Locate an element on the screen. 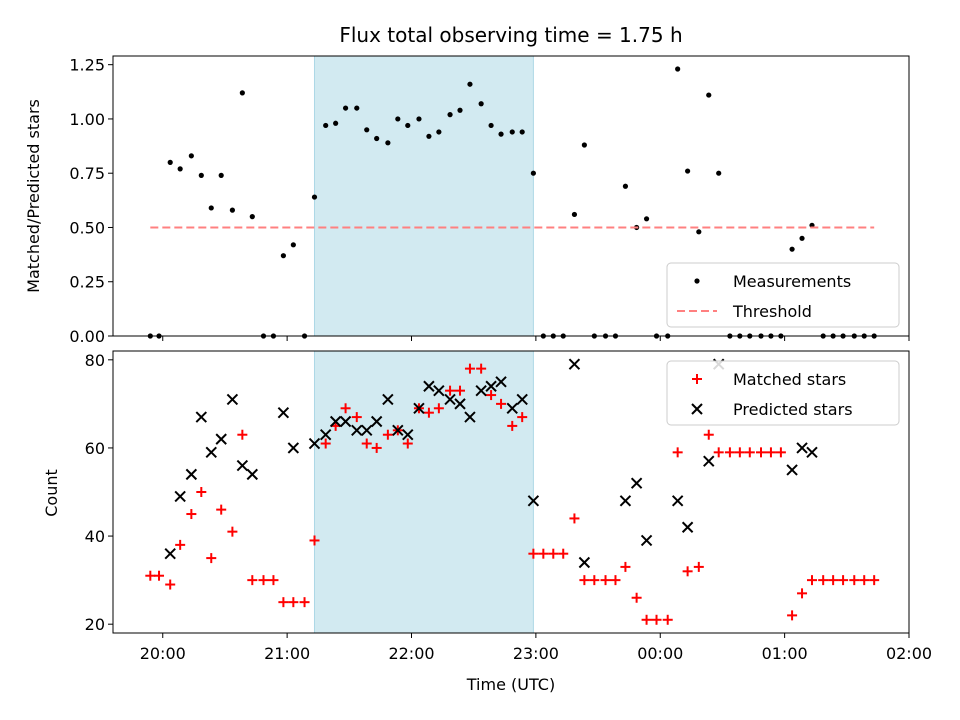 The image size is (960, 720). bottom-legend: Matched stars Predicted stars is located at coordinates (783, 393).